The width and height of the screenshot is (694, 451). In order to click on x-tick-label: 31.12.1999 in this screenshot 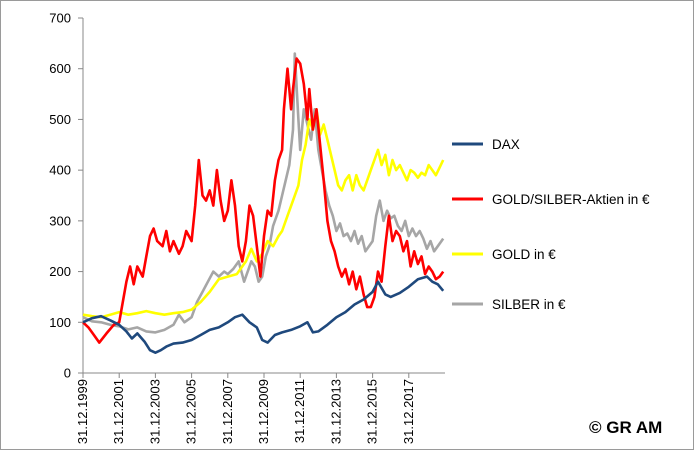, I will do `click(82, 411)`.